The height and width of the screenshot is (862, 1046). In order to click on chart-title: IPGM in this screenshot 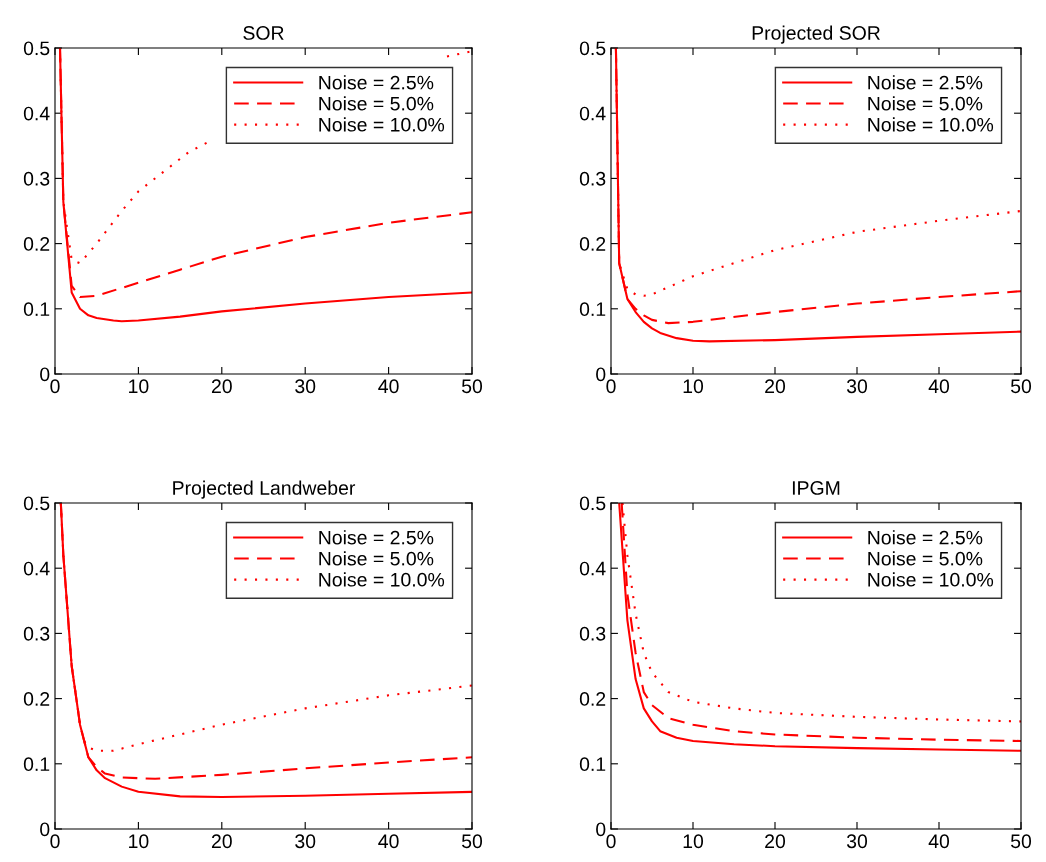, I will do `click(816, 488)`.